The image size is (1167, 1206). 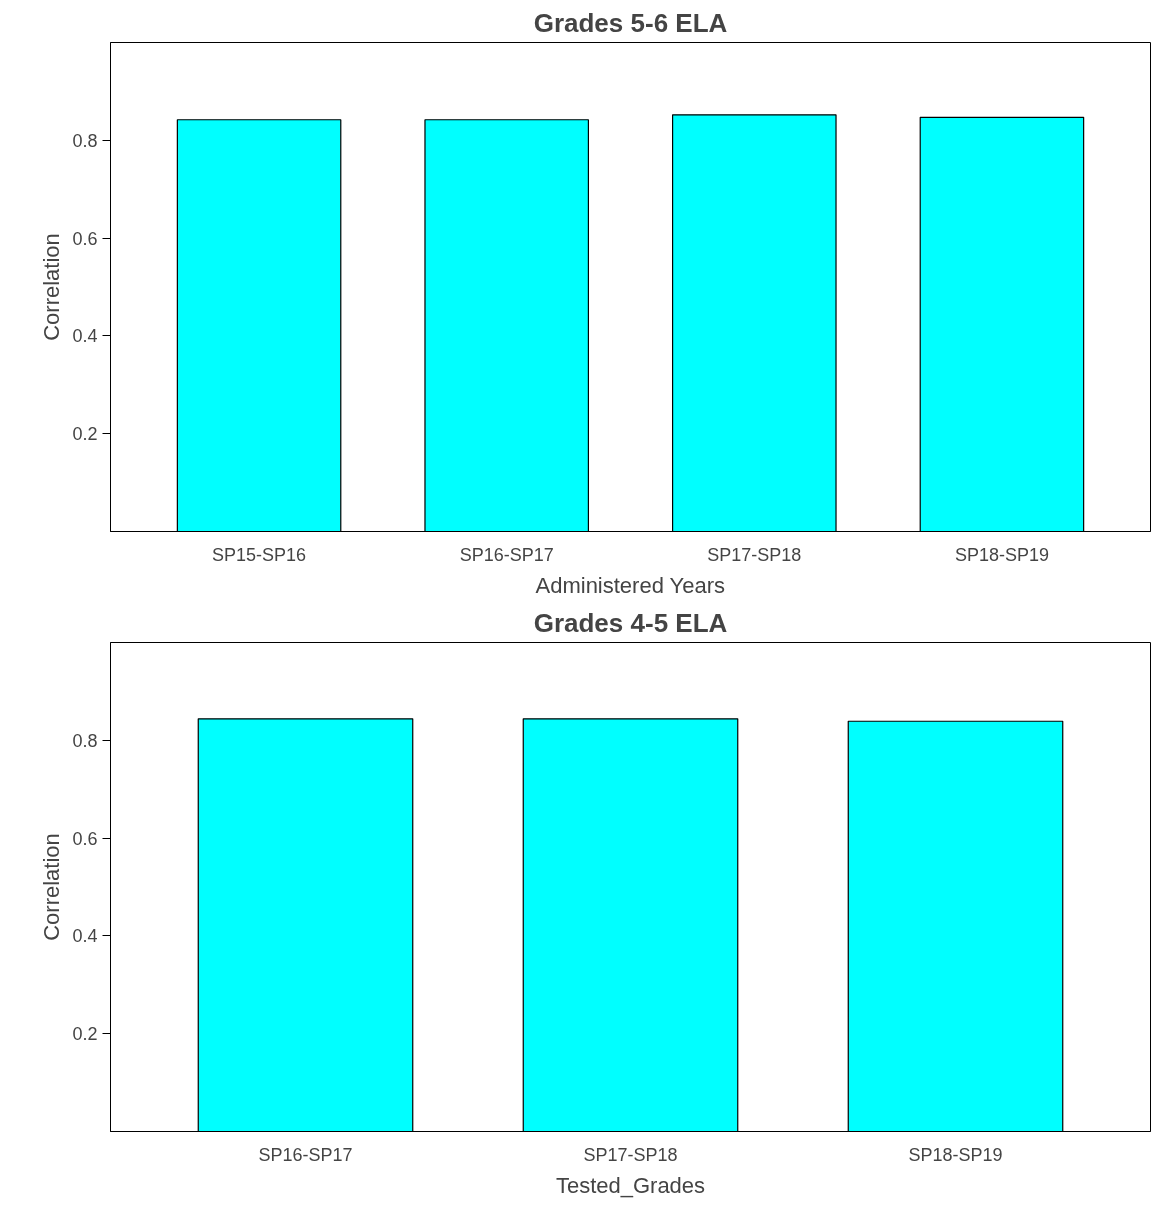 I want to click on x-tick-label: SP15-SP16, so click(x=259, y=554).